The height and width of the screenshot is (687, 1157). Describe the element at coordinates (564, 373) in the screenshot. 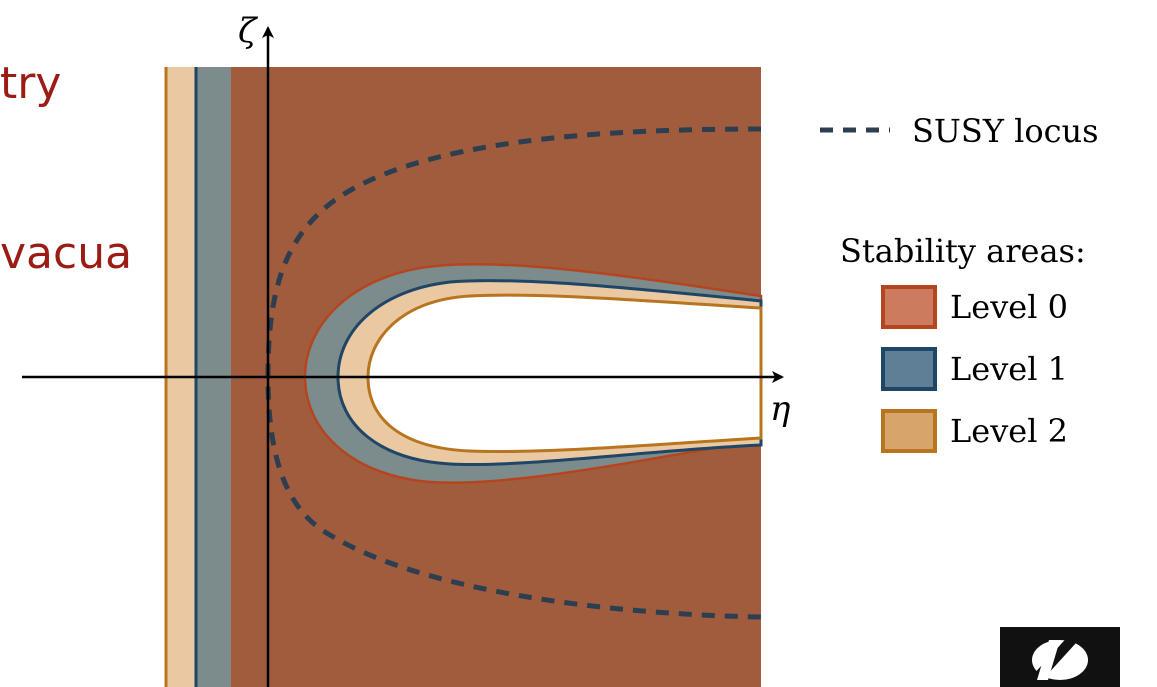

I see `unstable-lobe` at that location.